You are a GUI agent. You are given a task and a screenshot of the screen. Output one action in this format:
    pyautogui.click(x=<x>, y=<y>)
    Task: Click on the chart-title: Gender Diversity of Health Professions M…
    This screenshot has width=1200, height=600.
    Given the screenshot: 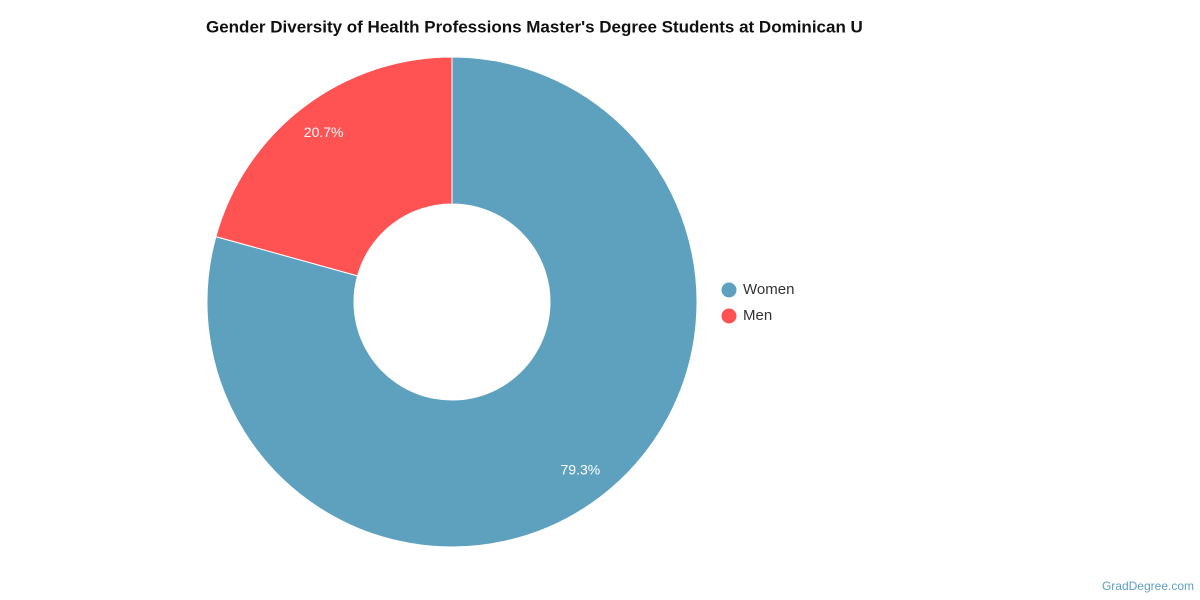 What is the action you would take?
    pyautogui.click(x=534, y=26)
    